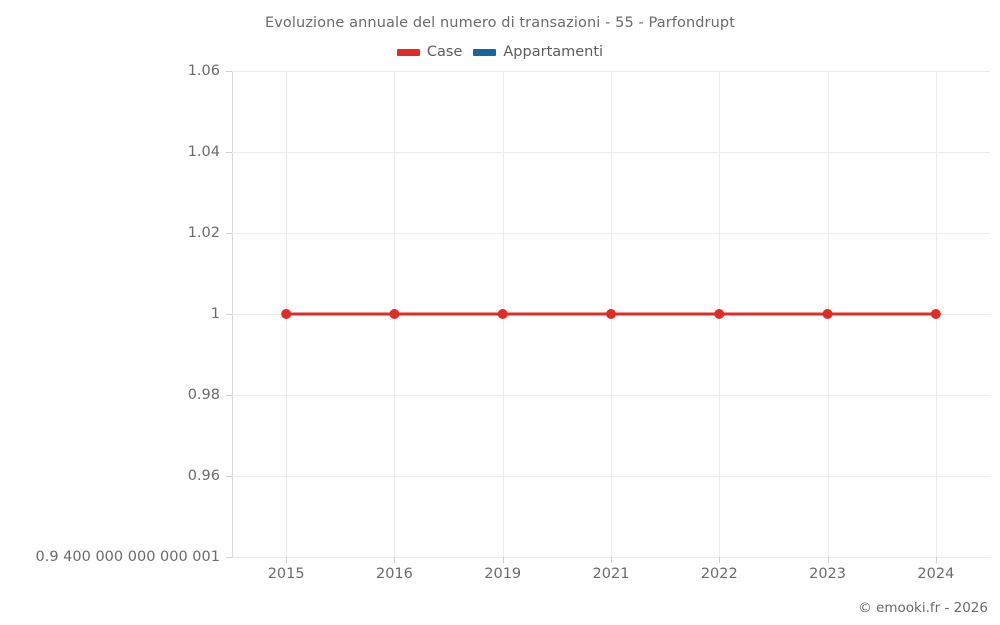 The width and height of the screenshot is (1000, 625). Describe the element at coordinates (286, 574) in the screenshot. I see `x-tick-label: 2015` at that location.